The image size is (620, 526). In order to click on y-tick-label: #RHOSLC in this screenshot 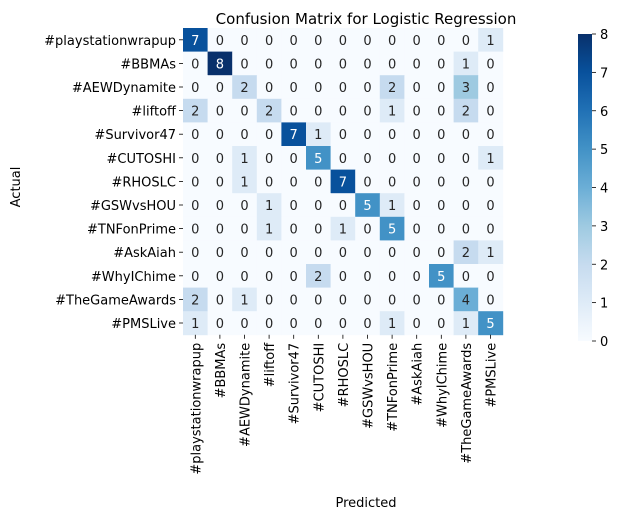, I will do `click(143, 182)`.